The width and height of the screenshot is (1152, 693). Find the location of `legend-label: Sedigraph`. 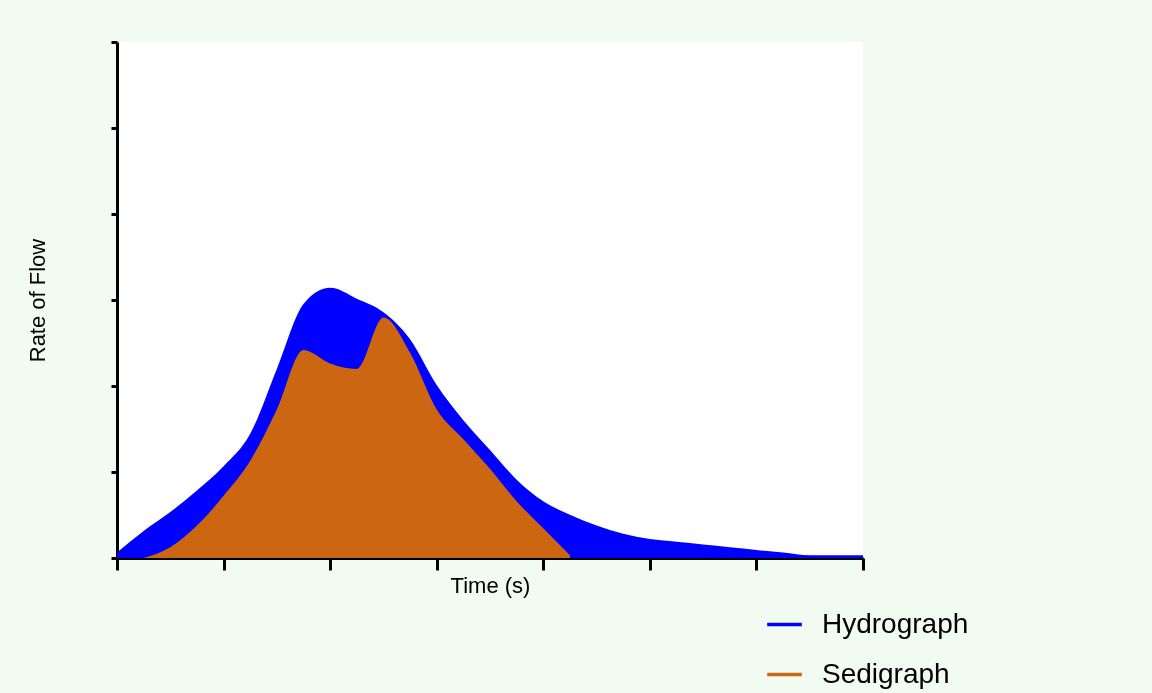

legend-label: Sedigraph is located at coordinates (886, 673).